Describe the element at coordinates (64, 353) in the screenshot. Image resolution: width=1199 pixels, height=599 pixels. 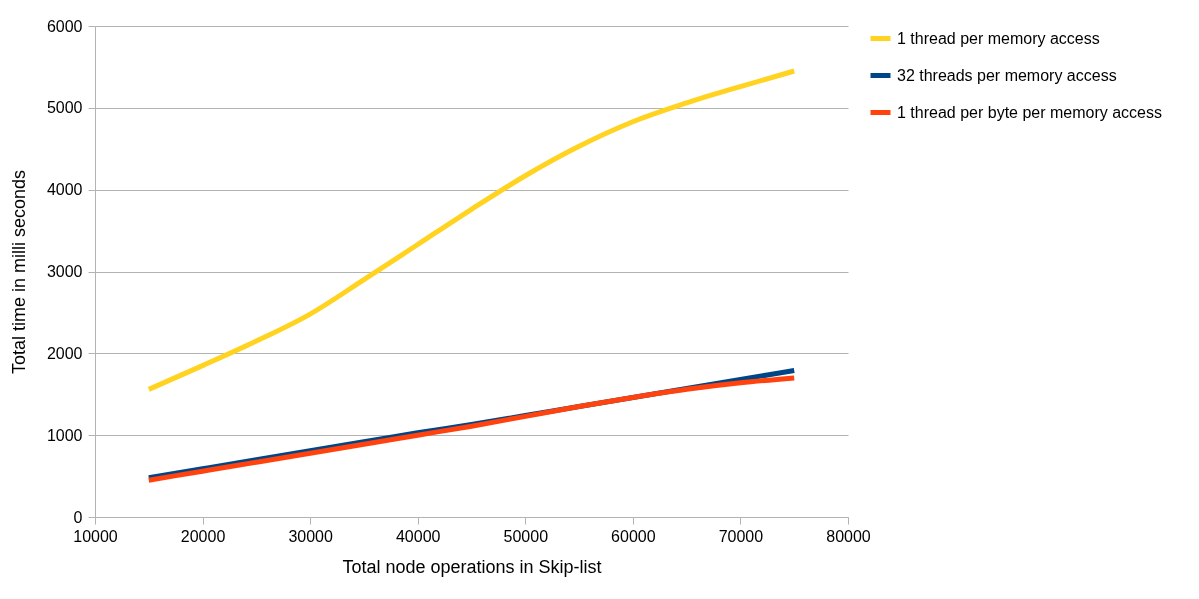
I see `y-tick-label: 2000` at that location.